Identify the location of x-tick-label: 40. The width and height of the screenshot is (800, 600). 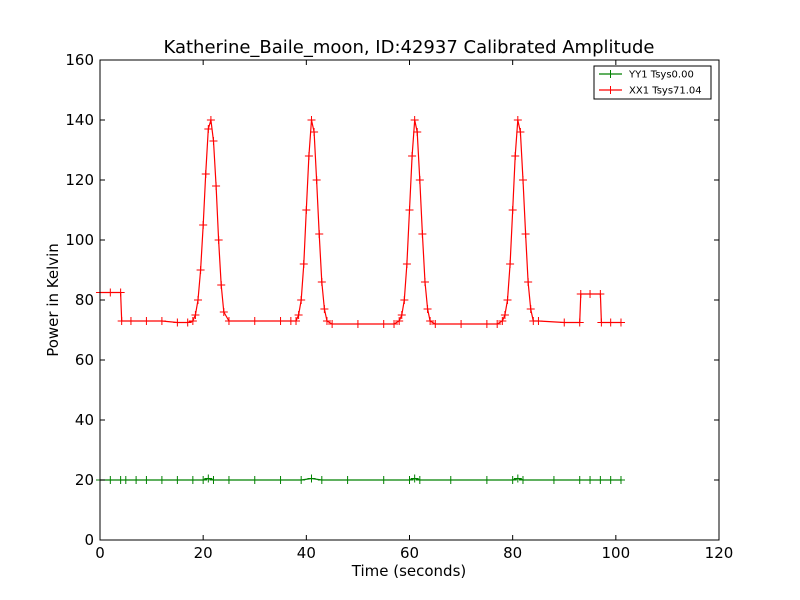
(306, 553).